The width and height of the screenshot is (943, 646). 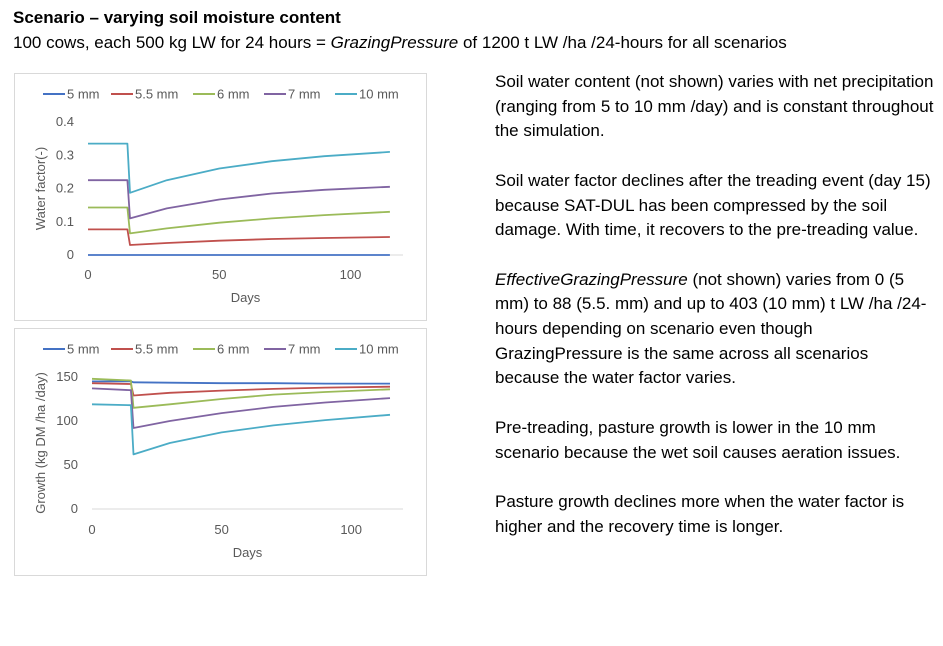 I want to click on y-tick-label: 0.2, so click(x=65, y=188).